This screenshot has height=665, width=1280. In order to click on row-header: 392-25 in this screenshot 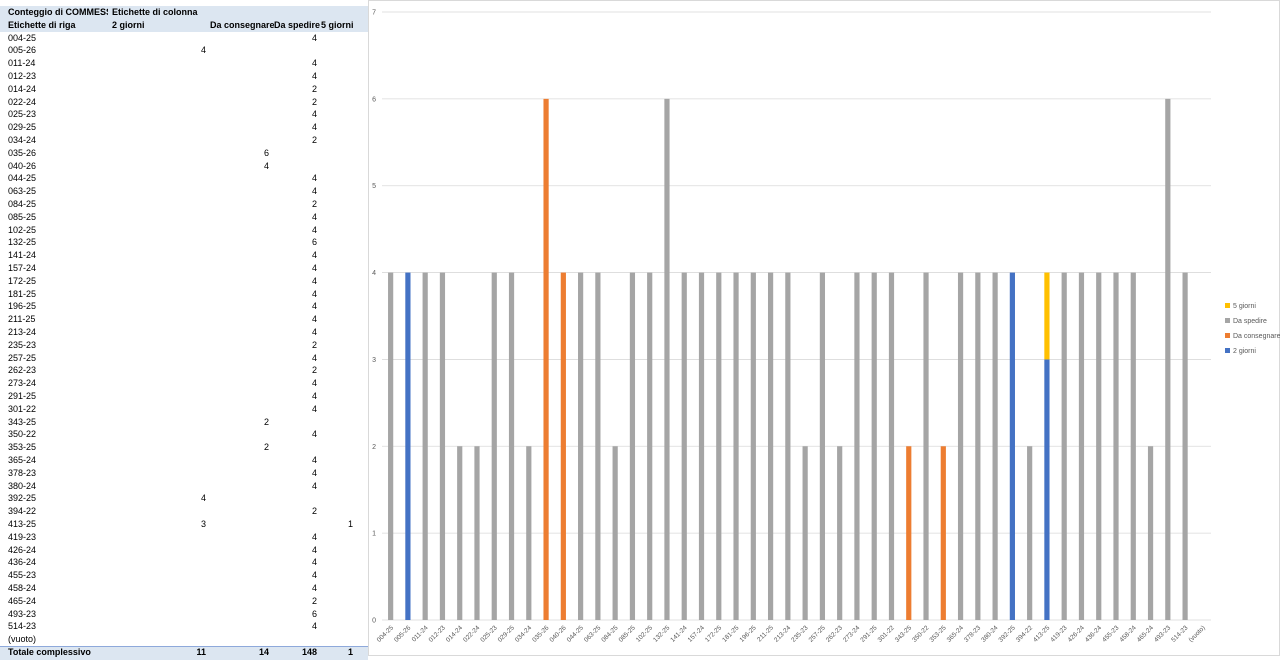, I will do `click(22, 498)`.